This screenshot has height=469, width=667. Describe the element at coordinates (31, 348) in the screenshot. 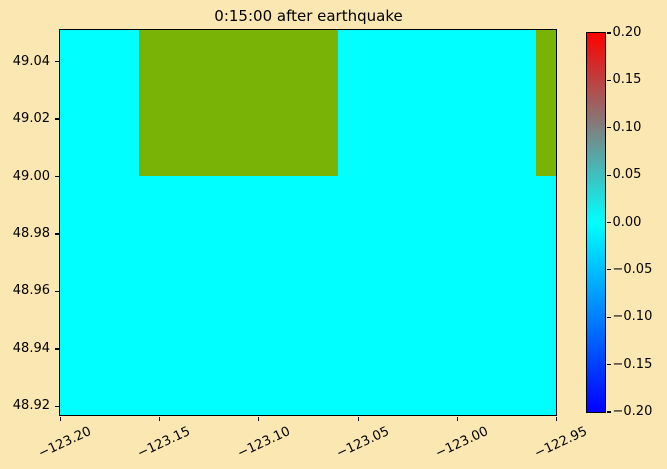

I see `y-tick-label: 48.94` at that location.